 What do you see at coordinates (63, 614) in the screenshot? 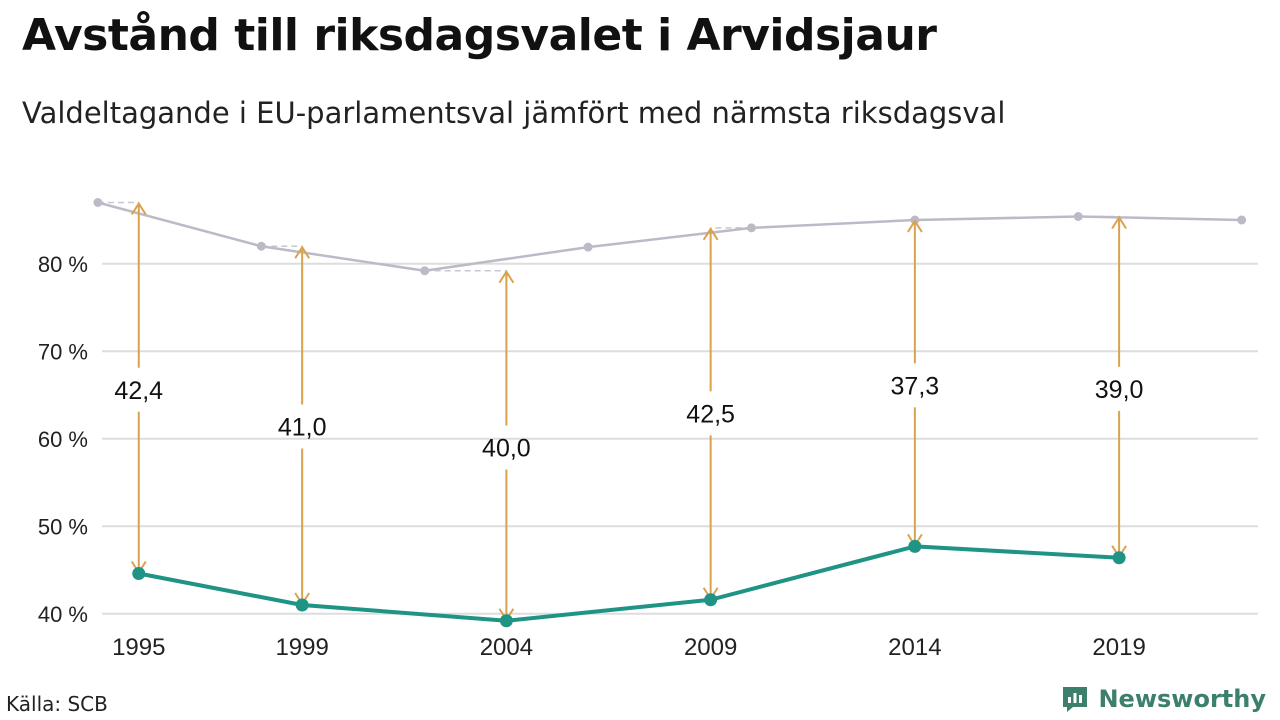
I see `y-tick-label: 40 %` at bounding box center [63, 614].